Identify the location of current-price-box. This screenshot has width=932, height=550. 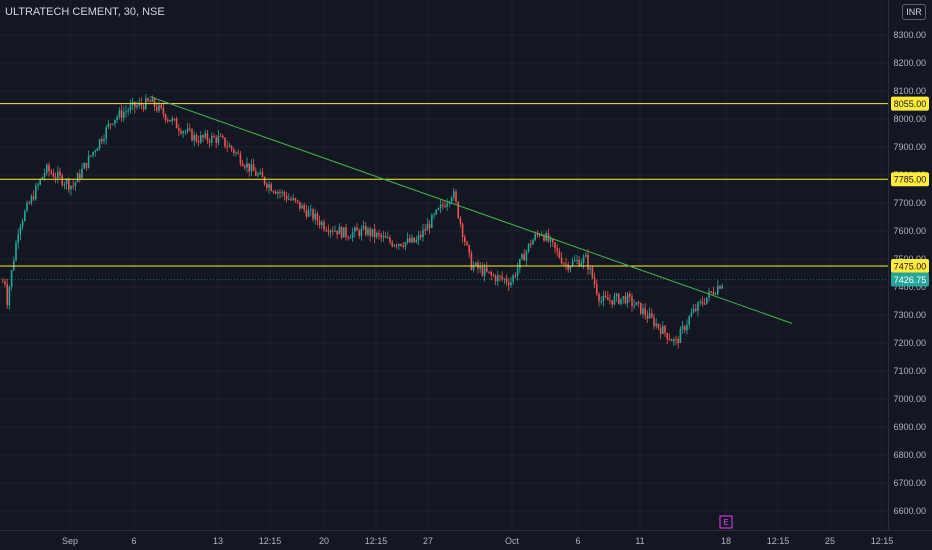
(910, 279).